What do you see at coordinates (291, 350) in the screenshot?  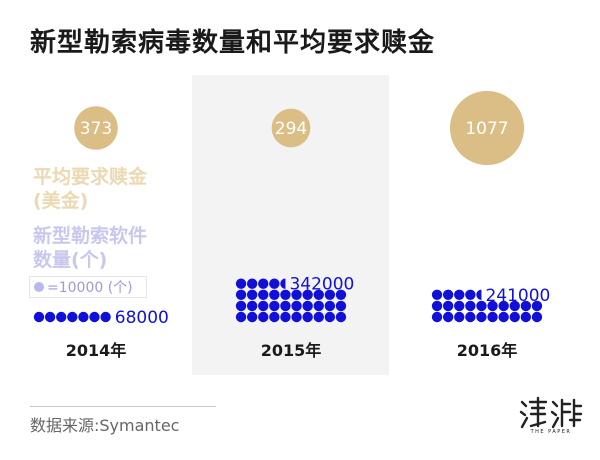 I see `category-label: 2015年` at bounding box center [291, 350].